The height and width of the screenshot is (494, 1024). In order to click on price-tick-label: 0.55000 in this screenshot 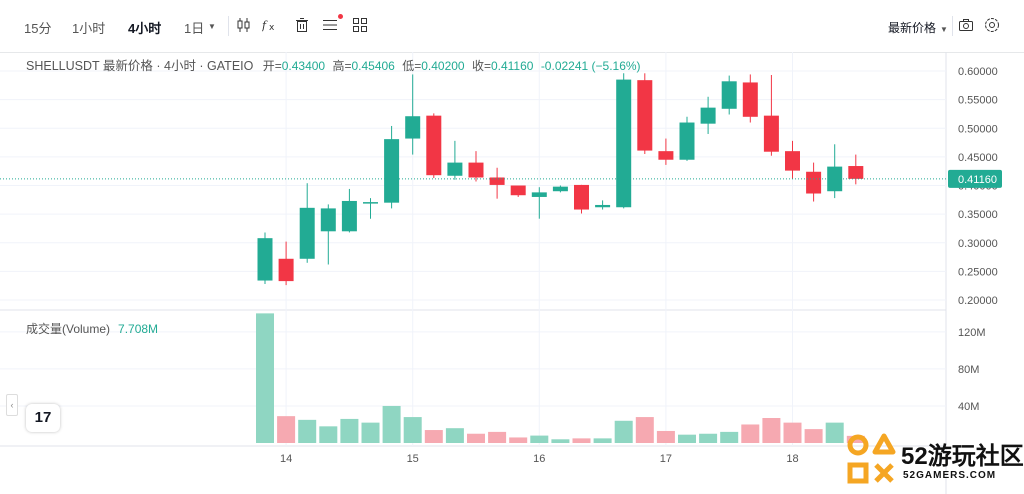, I will do `click(978, 101)`.